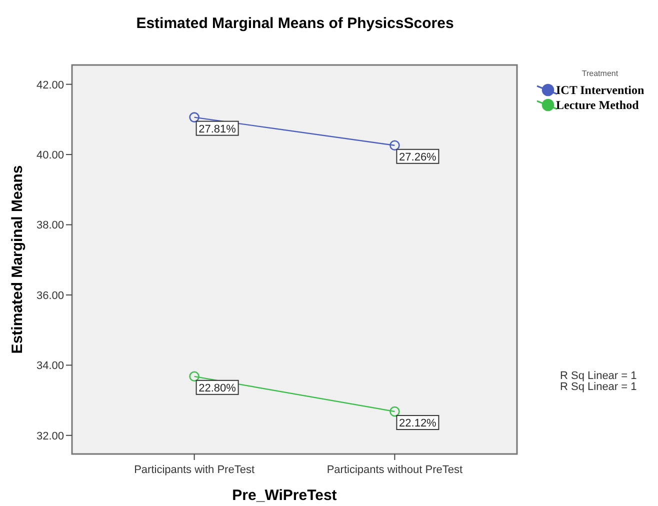 The width and height of the screenshot is (658, 506). Describe the element at coordinates (50, 85) in the screenshot. I see `y-tick-label: 42.00` at that location.